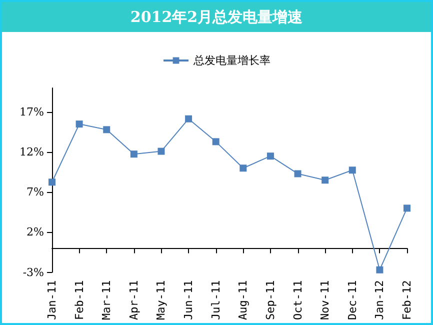 The image size is (433, 325). What do you see at coordinates (161, 300) in the screenshot?
I see `x-tick-label: May-11` at bounding box center [161, 300].